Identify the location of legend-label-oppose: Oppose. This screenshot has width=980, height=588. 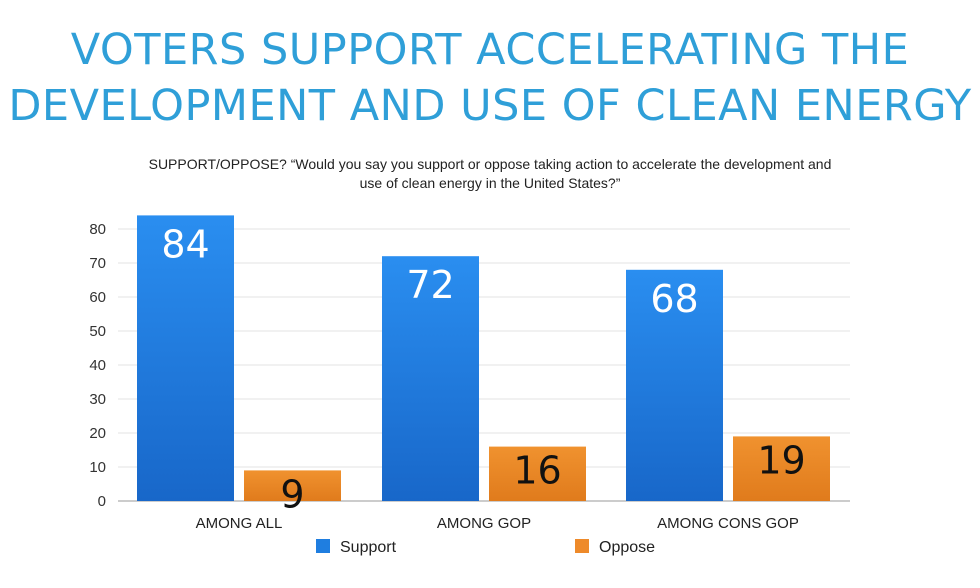
(627, 547).